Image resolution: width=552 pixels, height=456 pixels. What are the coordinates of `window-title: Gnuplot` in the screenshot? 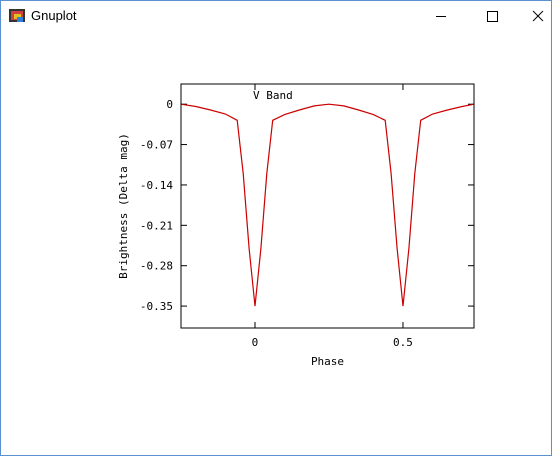 It's located at (54, 15).